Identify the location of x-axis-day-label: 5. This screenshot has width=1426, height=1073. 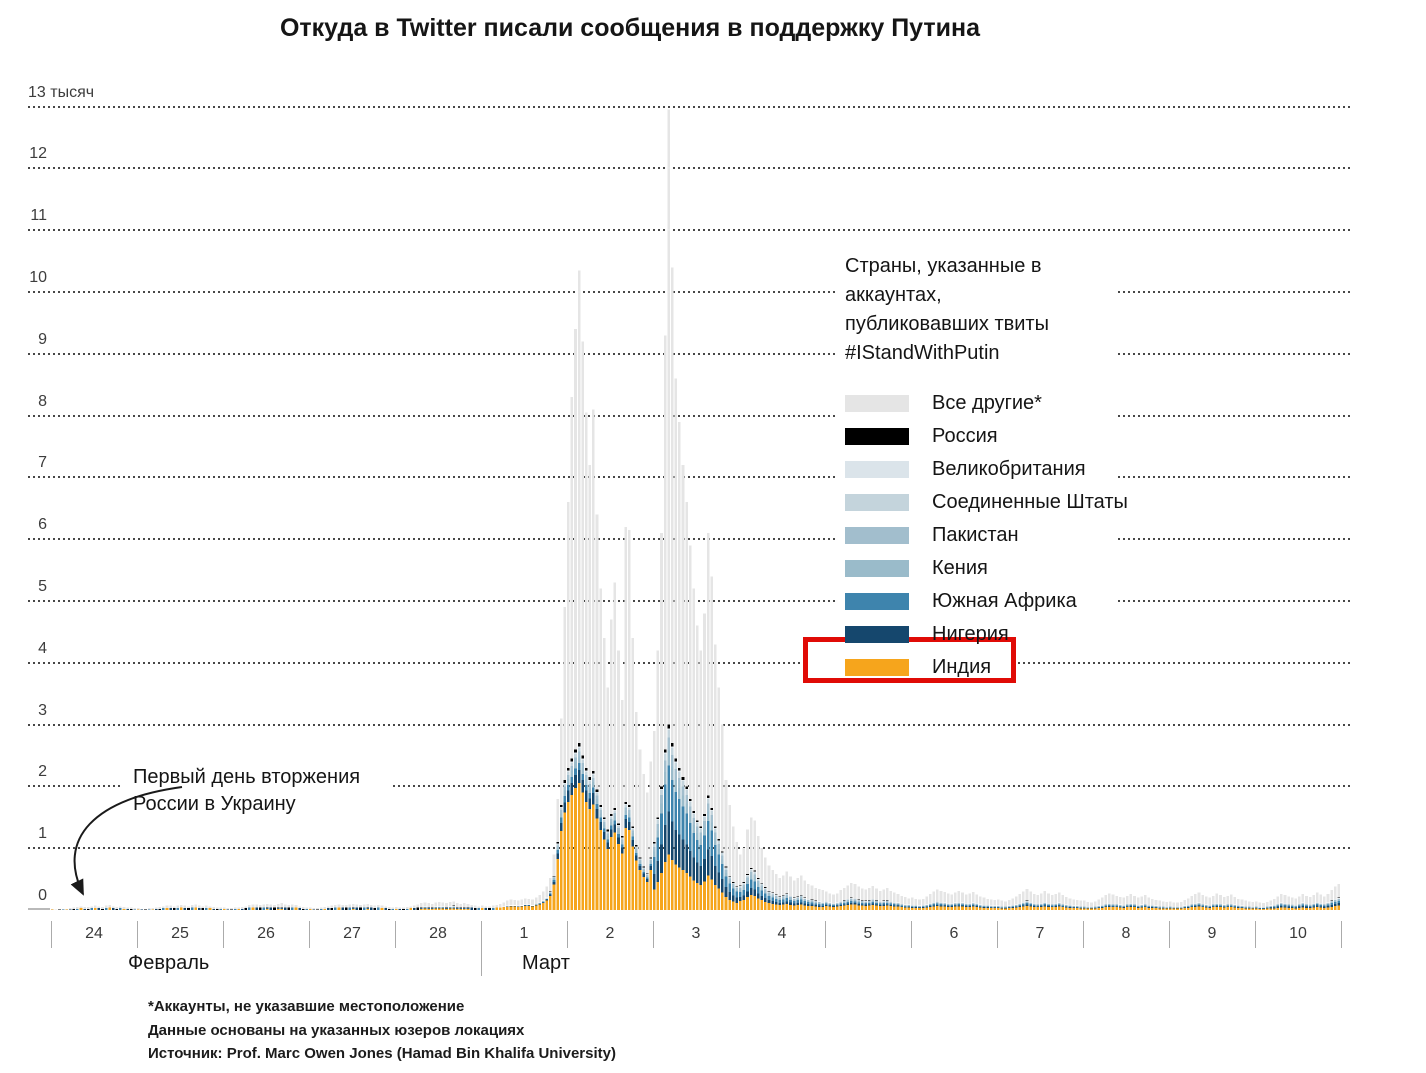
(868, 933).